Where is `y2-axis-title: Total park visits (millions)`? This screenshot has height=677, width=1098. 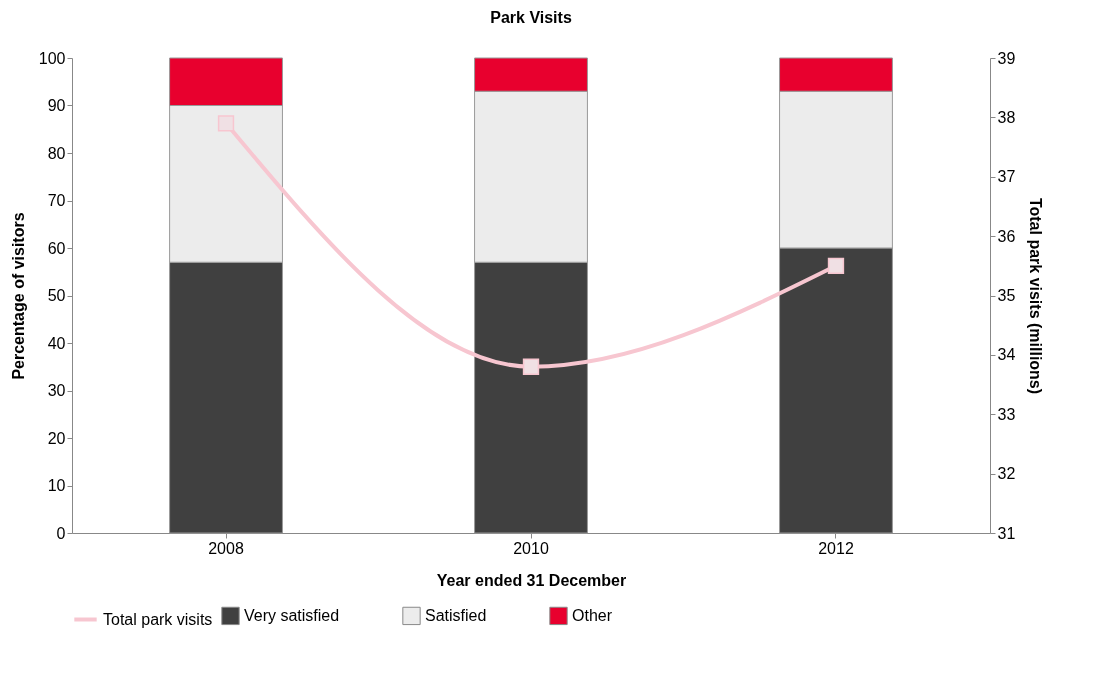
y2-axis-title: Total park visits (millions) is located at coordinates (1036, 296).